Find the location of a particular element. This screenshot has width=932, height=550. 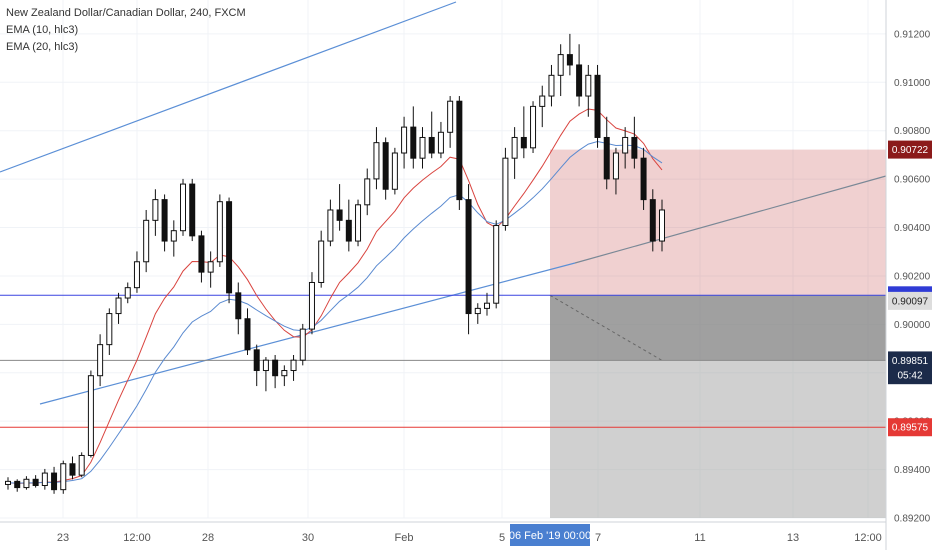

price-tag-label: 0.89851 is located at coordinates (910, 361).